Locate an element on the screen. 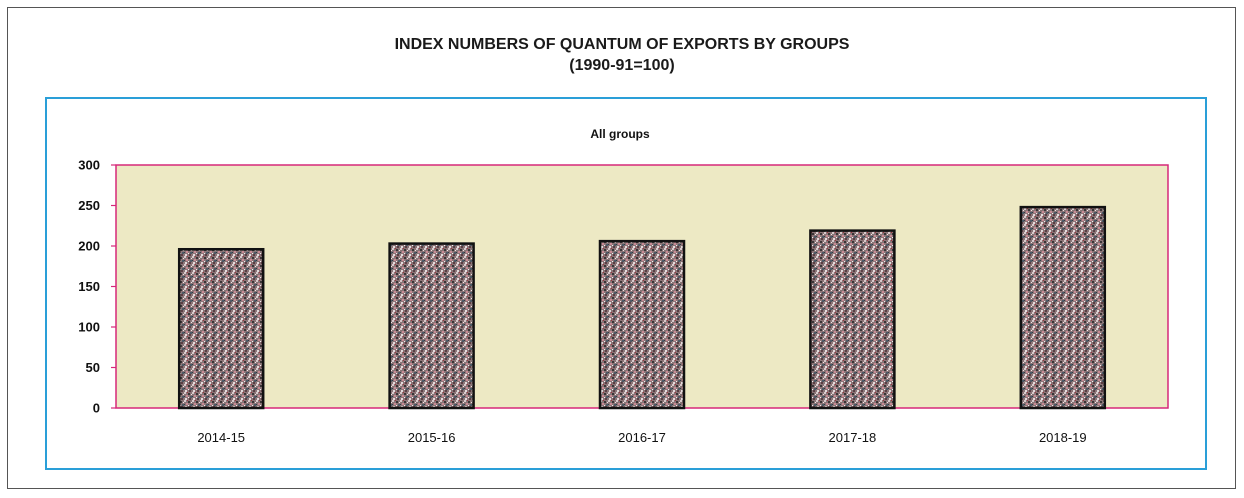 This screenshot has width=1244, height=498. x-axis: 2014-15 2015-16 2016-17 2017-18 2018-19 is located at coordinates (641, 437).